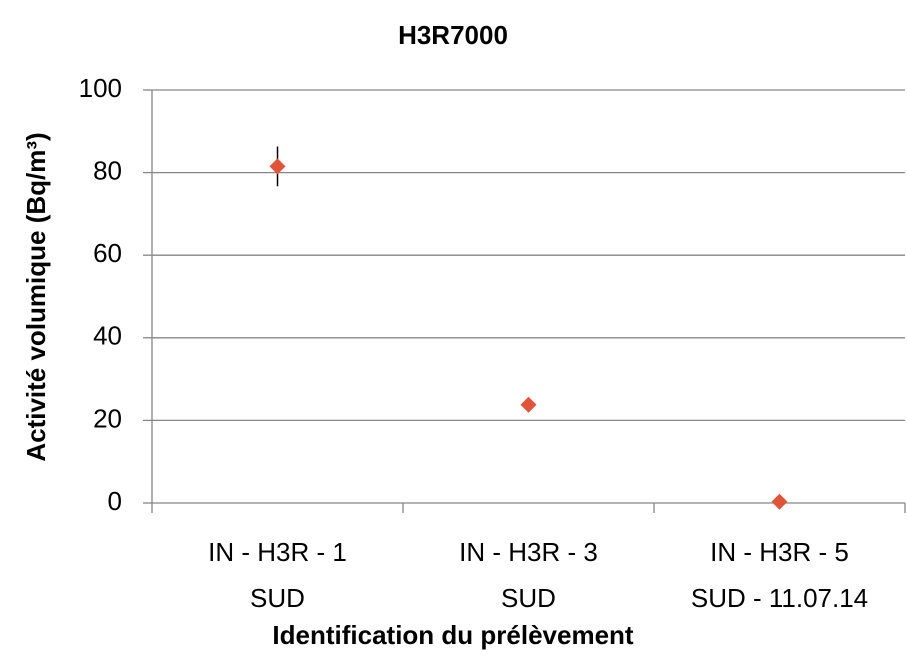  Describe the element at coordinates (115, 501) in the screenshot. I see `y-tick-label: 0` at that location.